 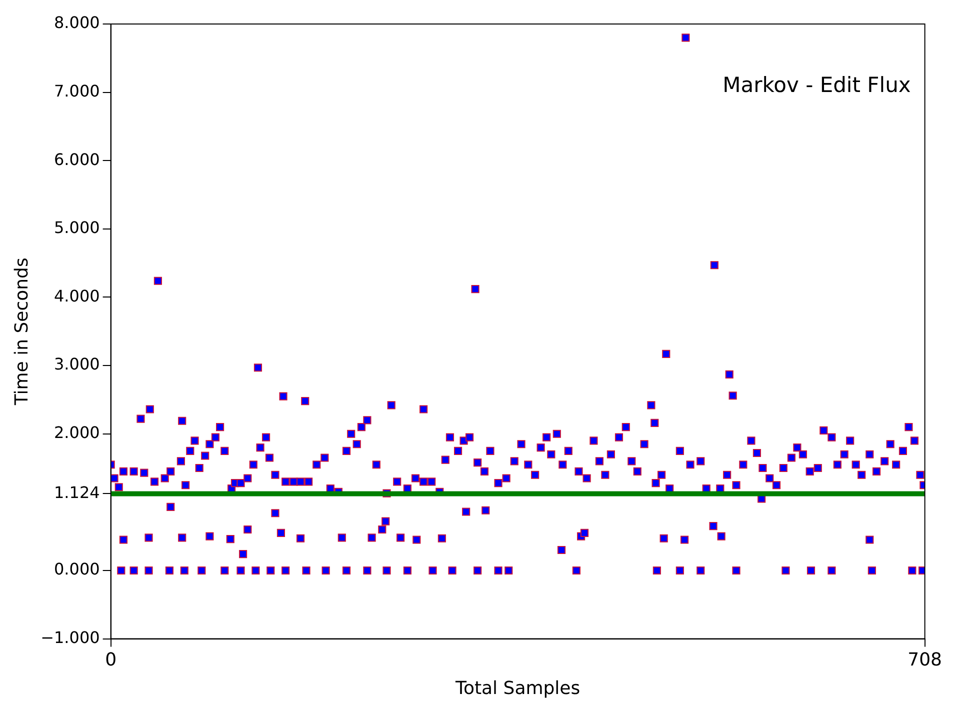 What do you see at coordinates (77, 90) in the screenshot?
I see `y-tick-label: 7.000` at bounding box center [77, 90].